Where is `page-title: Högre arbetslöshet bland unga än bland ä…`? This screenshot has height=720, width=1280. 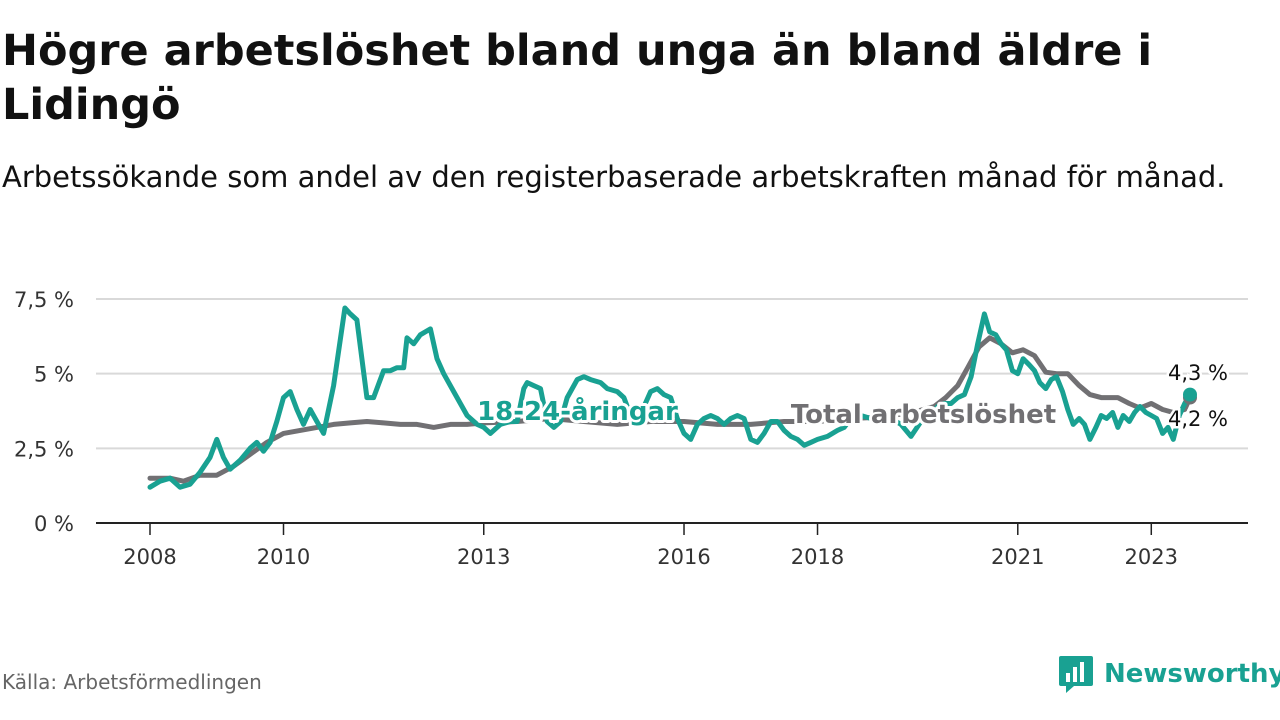 page-title: Högre arbetslöshet bland unga än bland ä… is located at coordinates (577, 78).